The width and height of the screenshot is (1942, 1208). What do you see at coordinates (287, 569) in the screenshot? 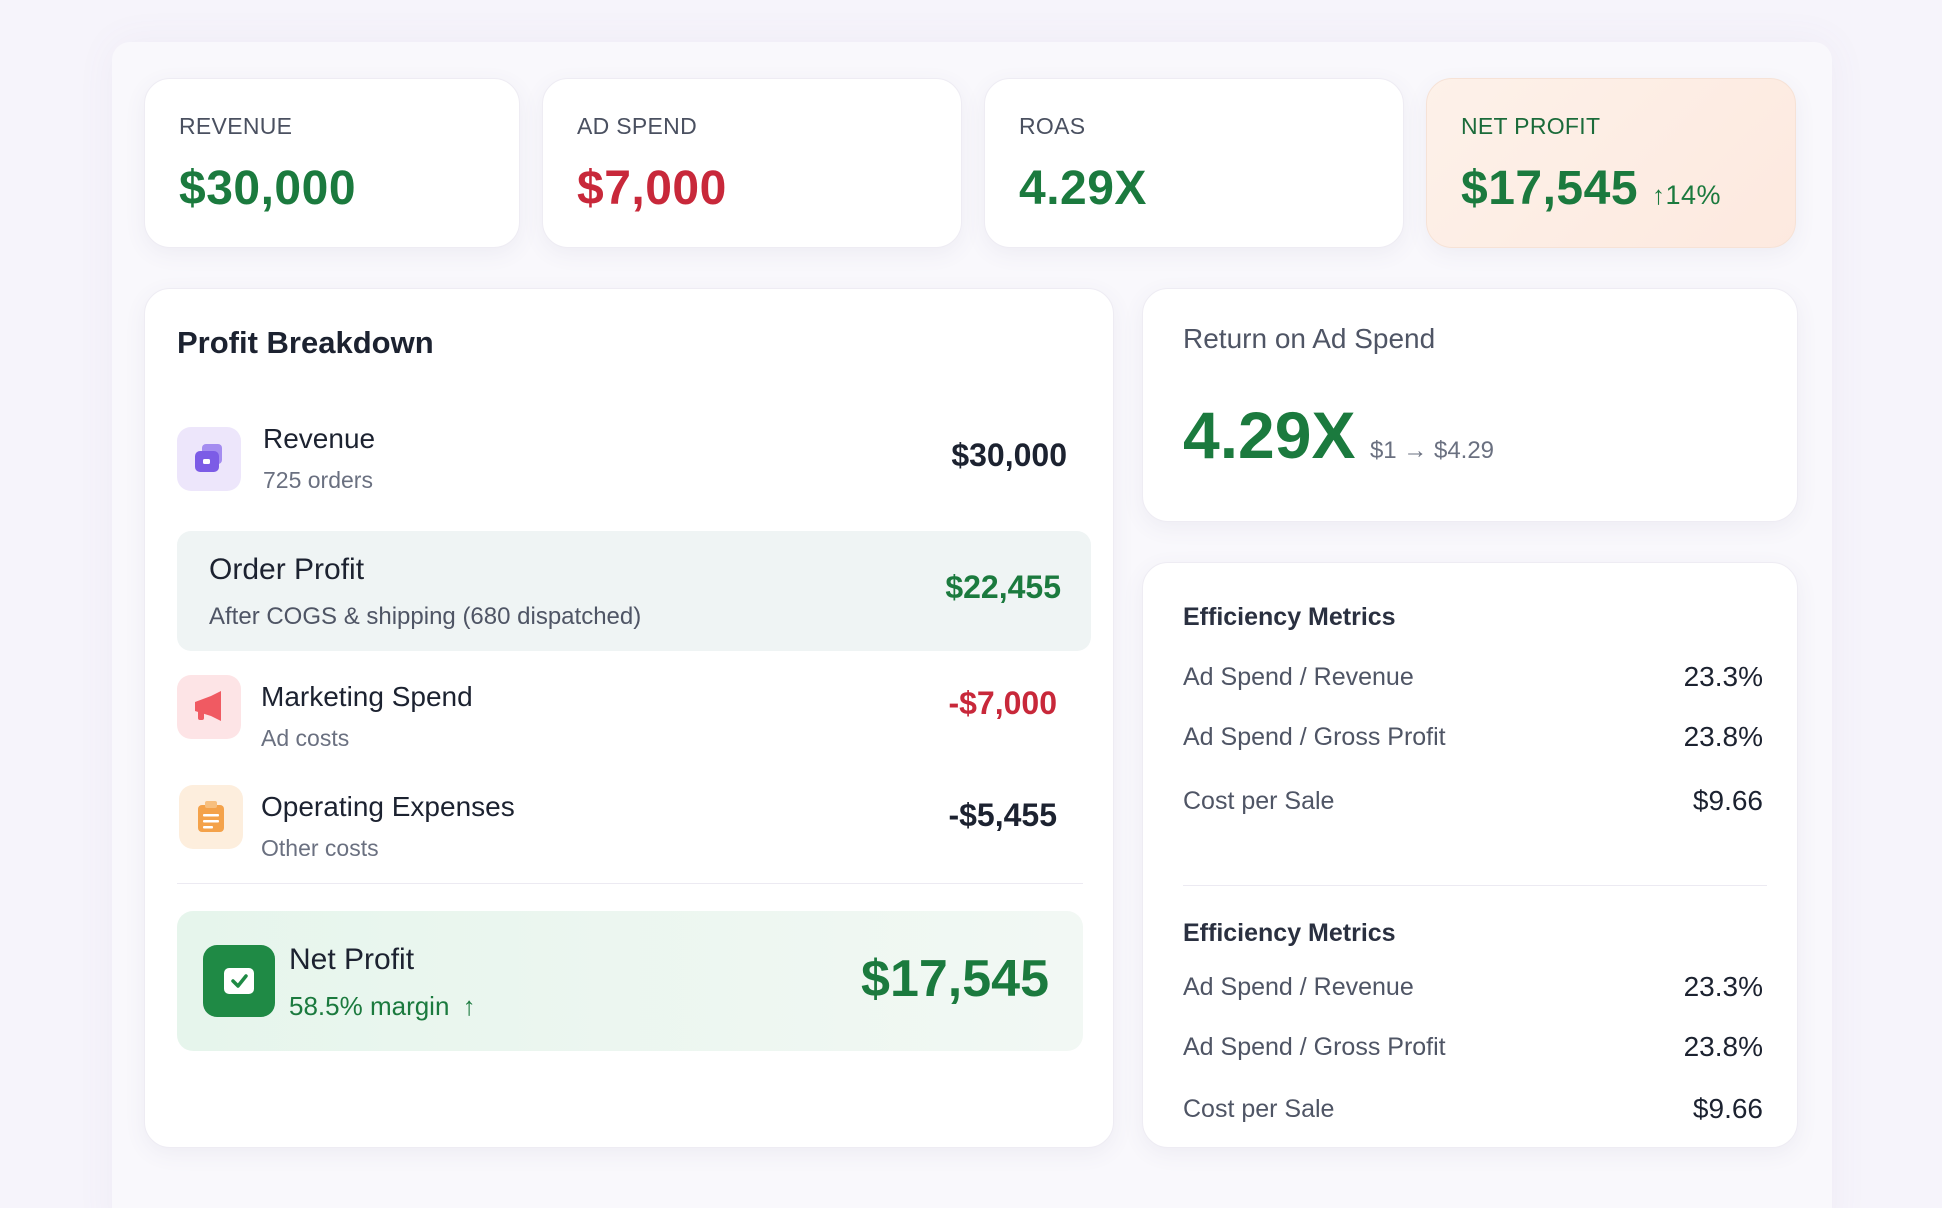
I see `row-title: Order Profit` at bounding box center [287, 569].